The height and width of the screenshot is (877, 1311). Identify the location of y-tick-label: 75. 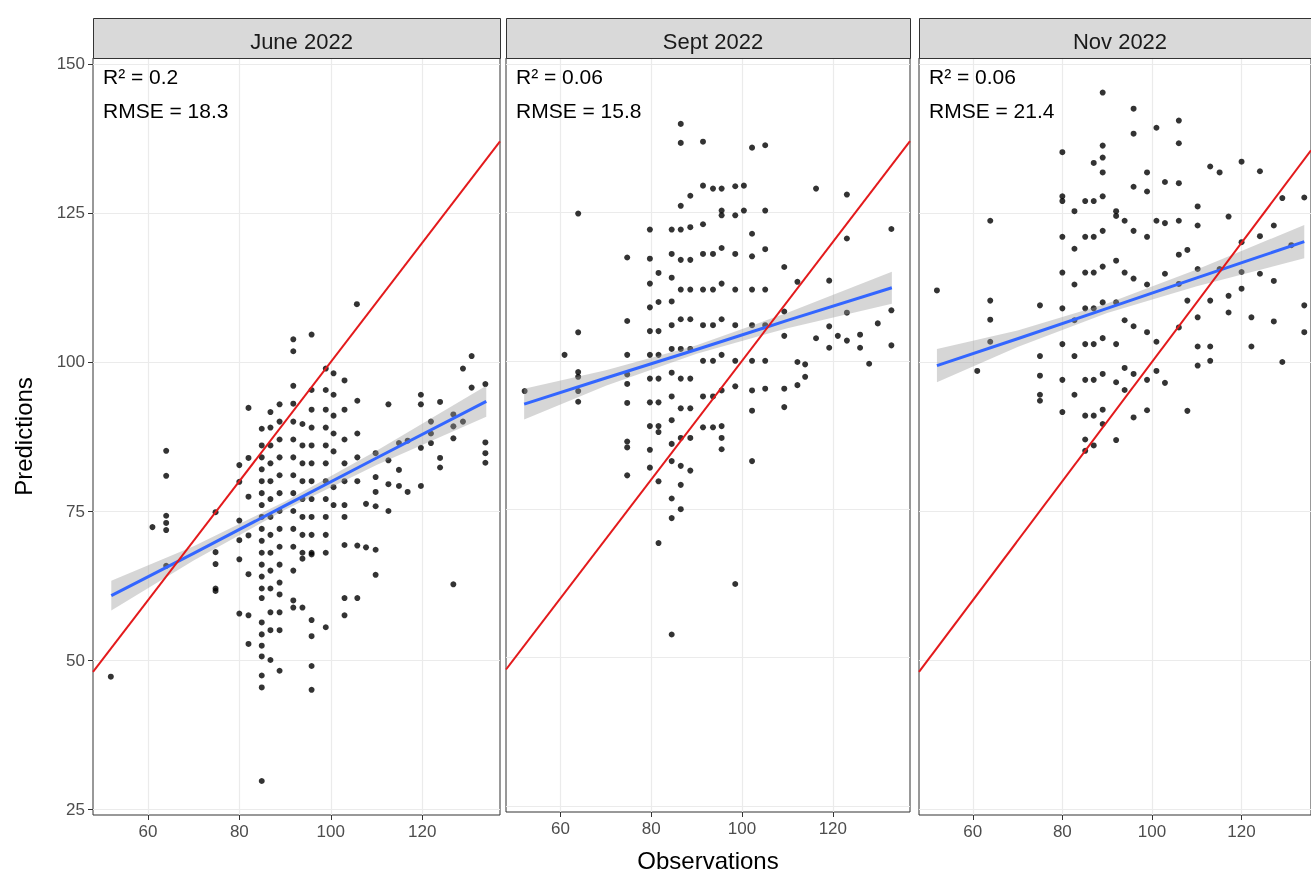
(75, 511).